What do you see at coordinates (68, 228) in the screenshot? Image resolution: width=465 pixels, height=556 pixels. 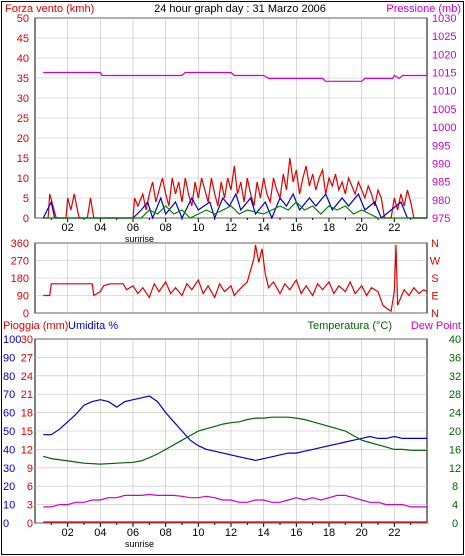 I see `x-tick-label: 02` at bounding box center [68, 228].